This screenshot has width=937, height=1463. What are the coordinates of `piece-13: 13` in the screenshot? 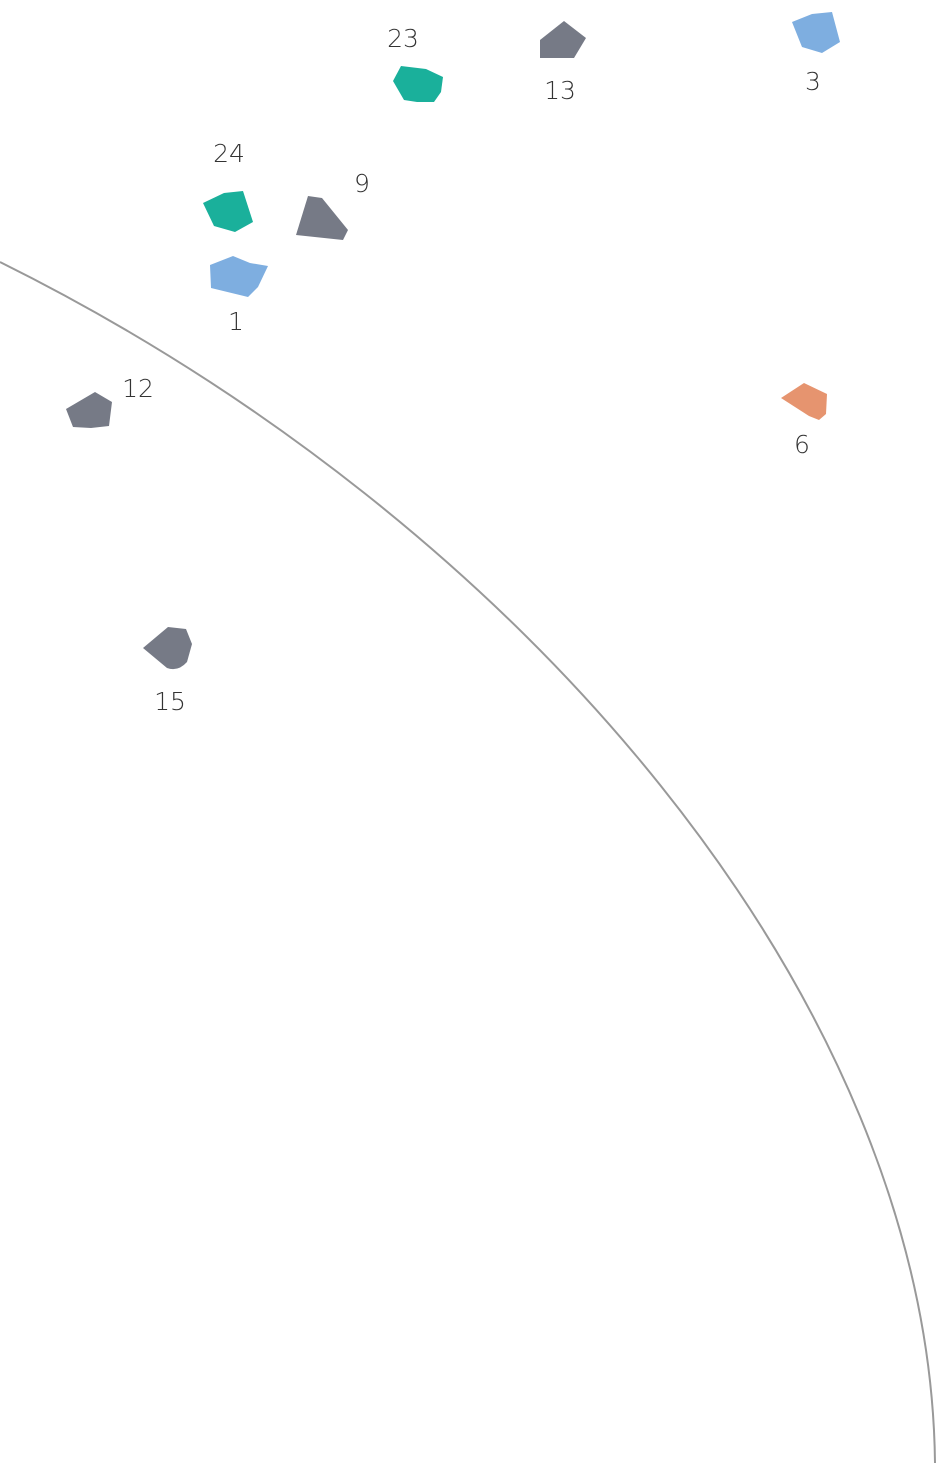 It's located at (563, 63).